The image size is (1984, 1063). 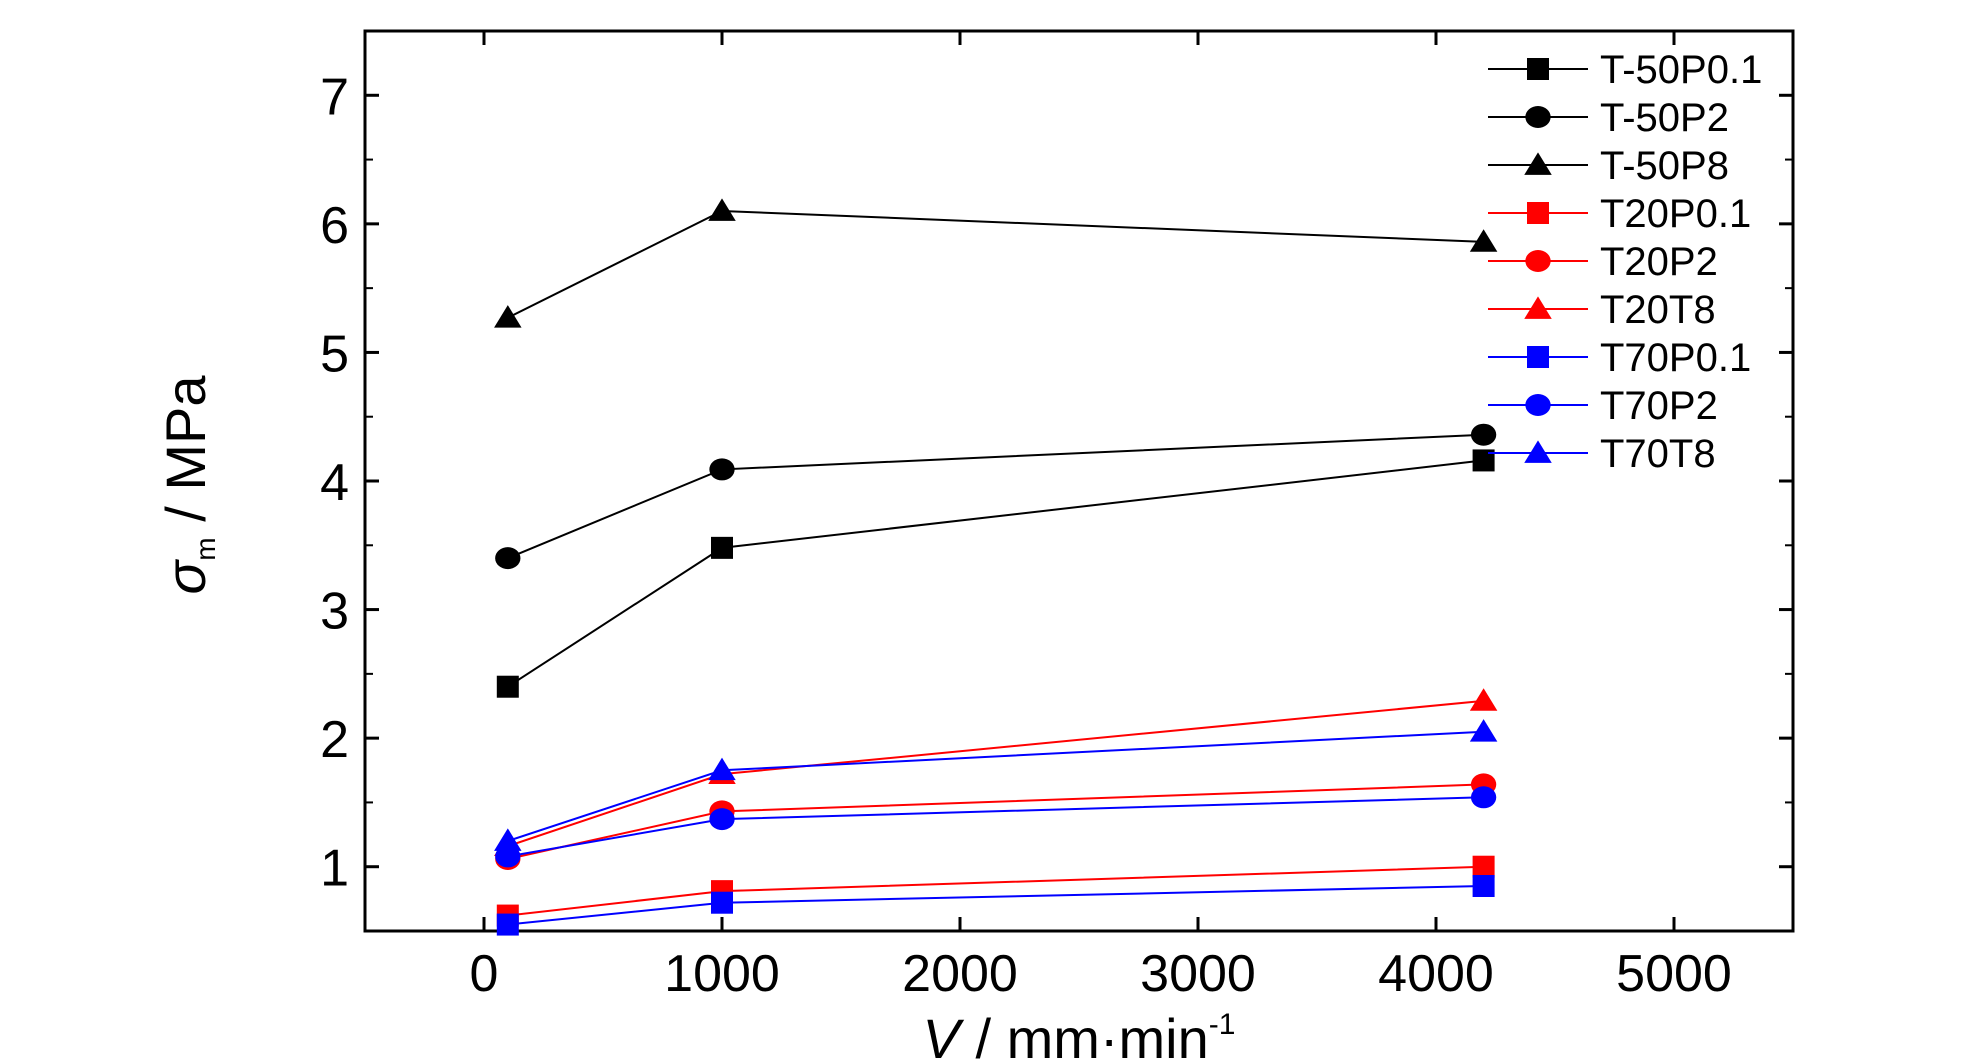 I want to click on legend-item: T-50P0.1, so click(x=1625, y=70).